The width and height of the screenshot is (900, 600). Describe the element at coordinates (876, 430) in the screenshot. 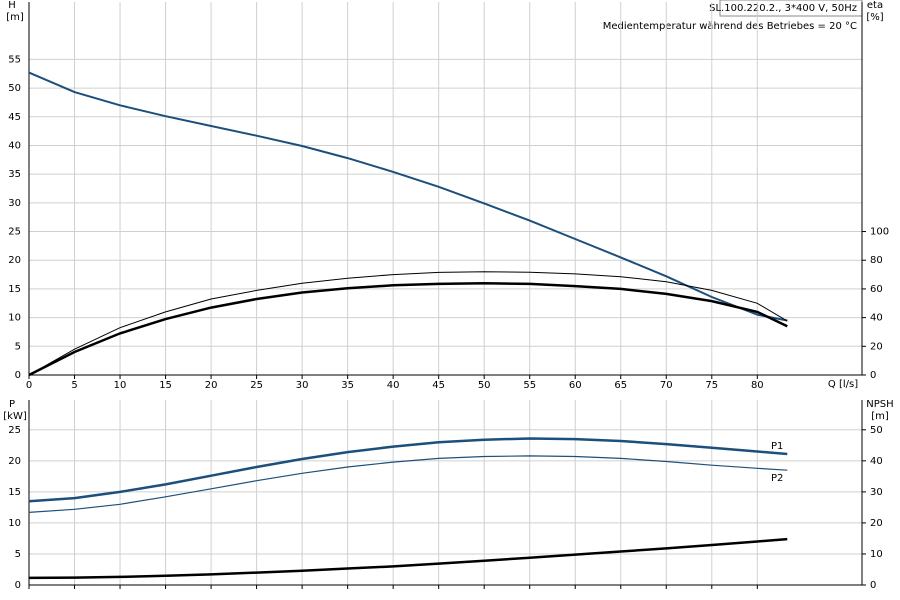

I see `y2-tick-label: 50` at that location.